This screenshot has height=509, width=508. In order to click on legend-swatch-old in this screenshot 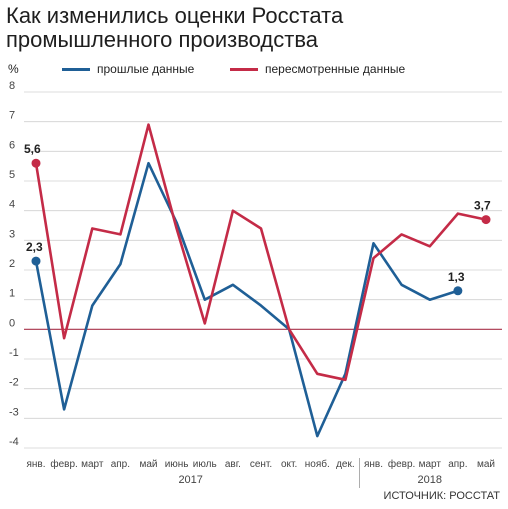, I will do `click(76, 69)`.